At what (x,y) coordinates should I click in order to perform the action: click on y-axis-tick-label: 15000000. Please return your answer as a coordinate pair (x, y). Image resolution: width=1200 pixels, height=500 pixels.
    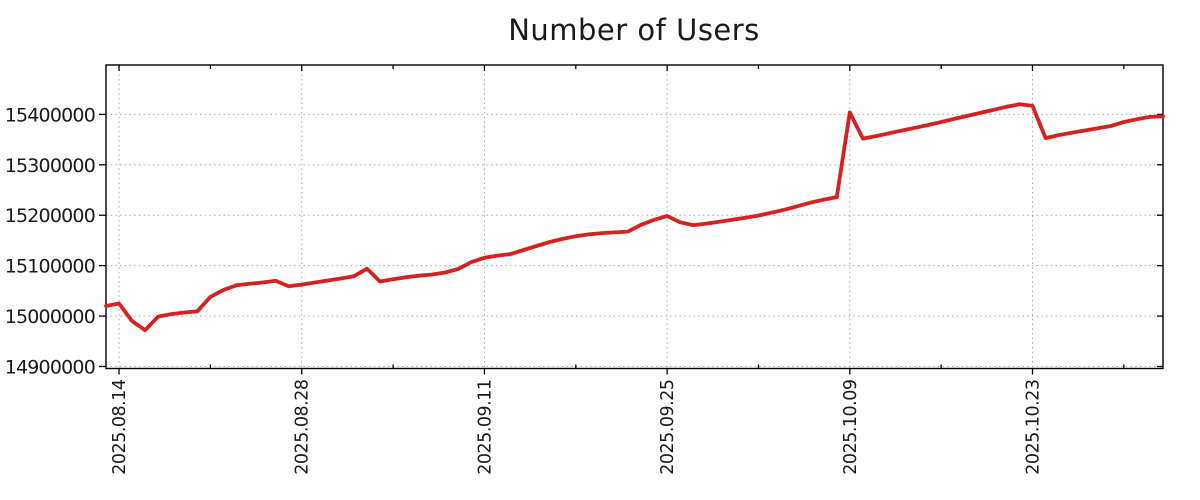
    Looking at the image, I should click on (50, 317).